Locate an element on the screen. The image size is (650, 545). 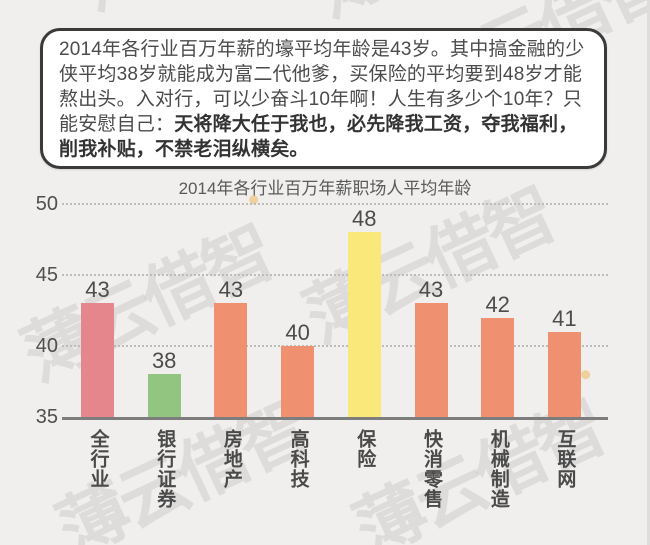
category-label-互联网: 互联网 is located at coordinates (565, 459).